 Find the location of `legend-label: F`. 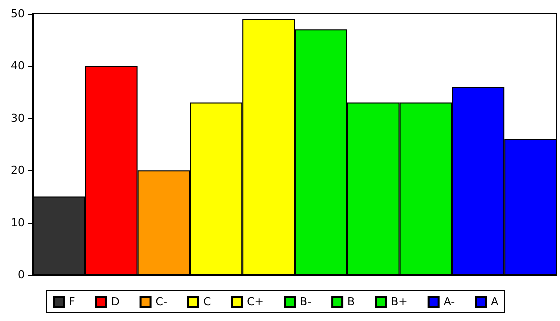

legend-label: F is located at coordinates (72, 302).